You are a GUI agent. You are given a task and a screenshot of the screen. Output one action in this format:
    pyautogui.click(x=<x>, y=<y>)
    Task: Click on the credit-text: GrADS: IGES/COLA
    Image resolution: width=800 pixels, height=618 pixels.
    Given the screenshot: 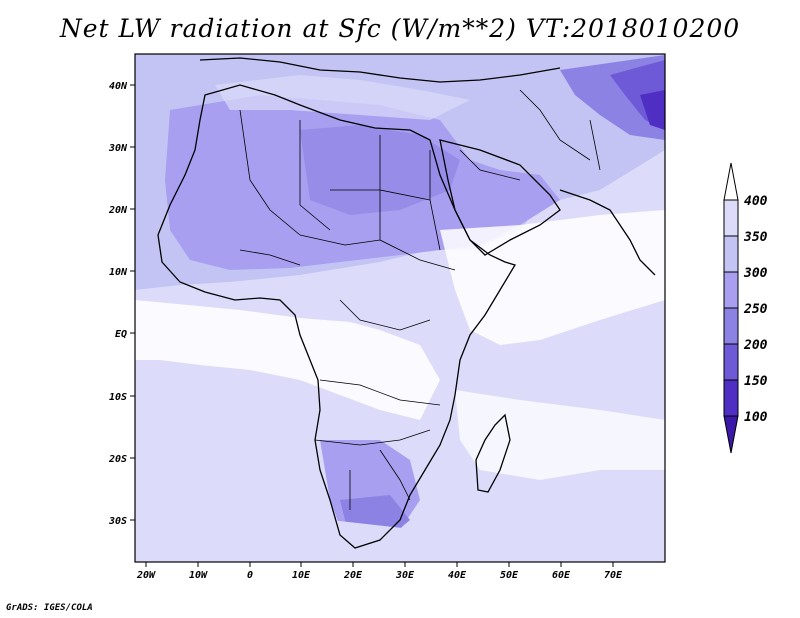 What is the action you would take?
    pyautogui.click(x=49, y=608)
    